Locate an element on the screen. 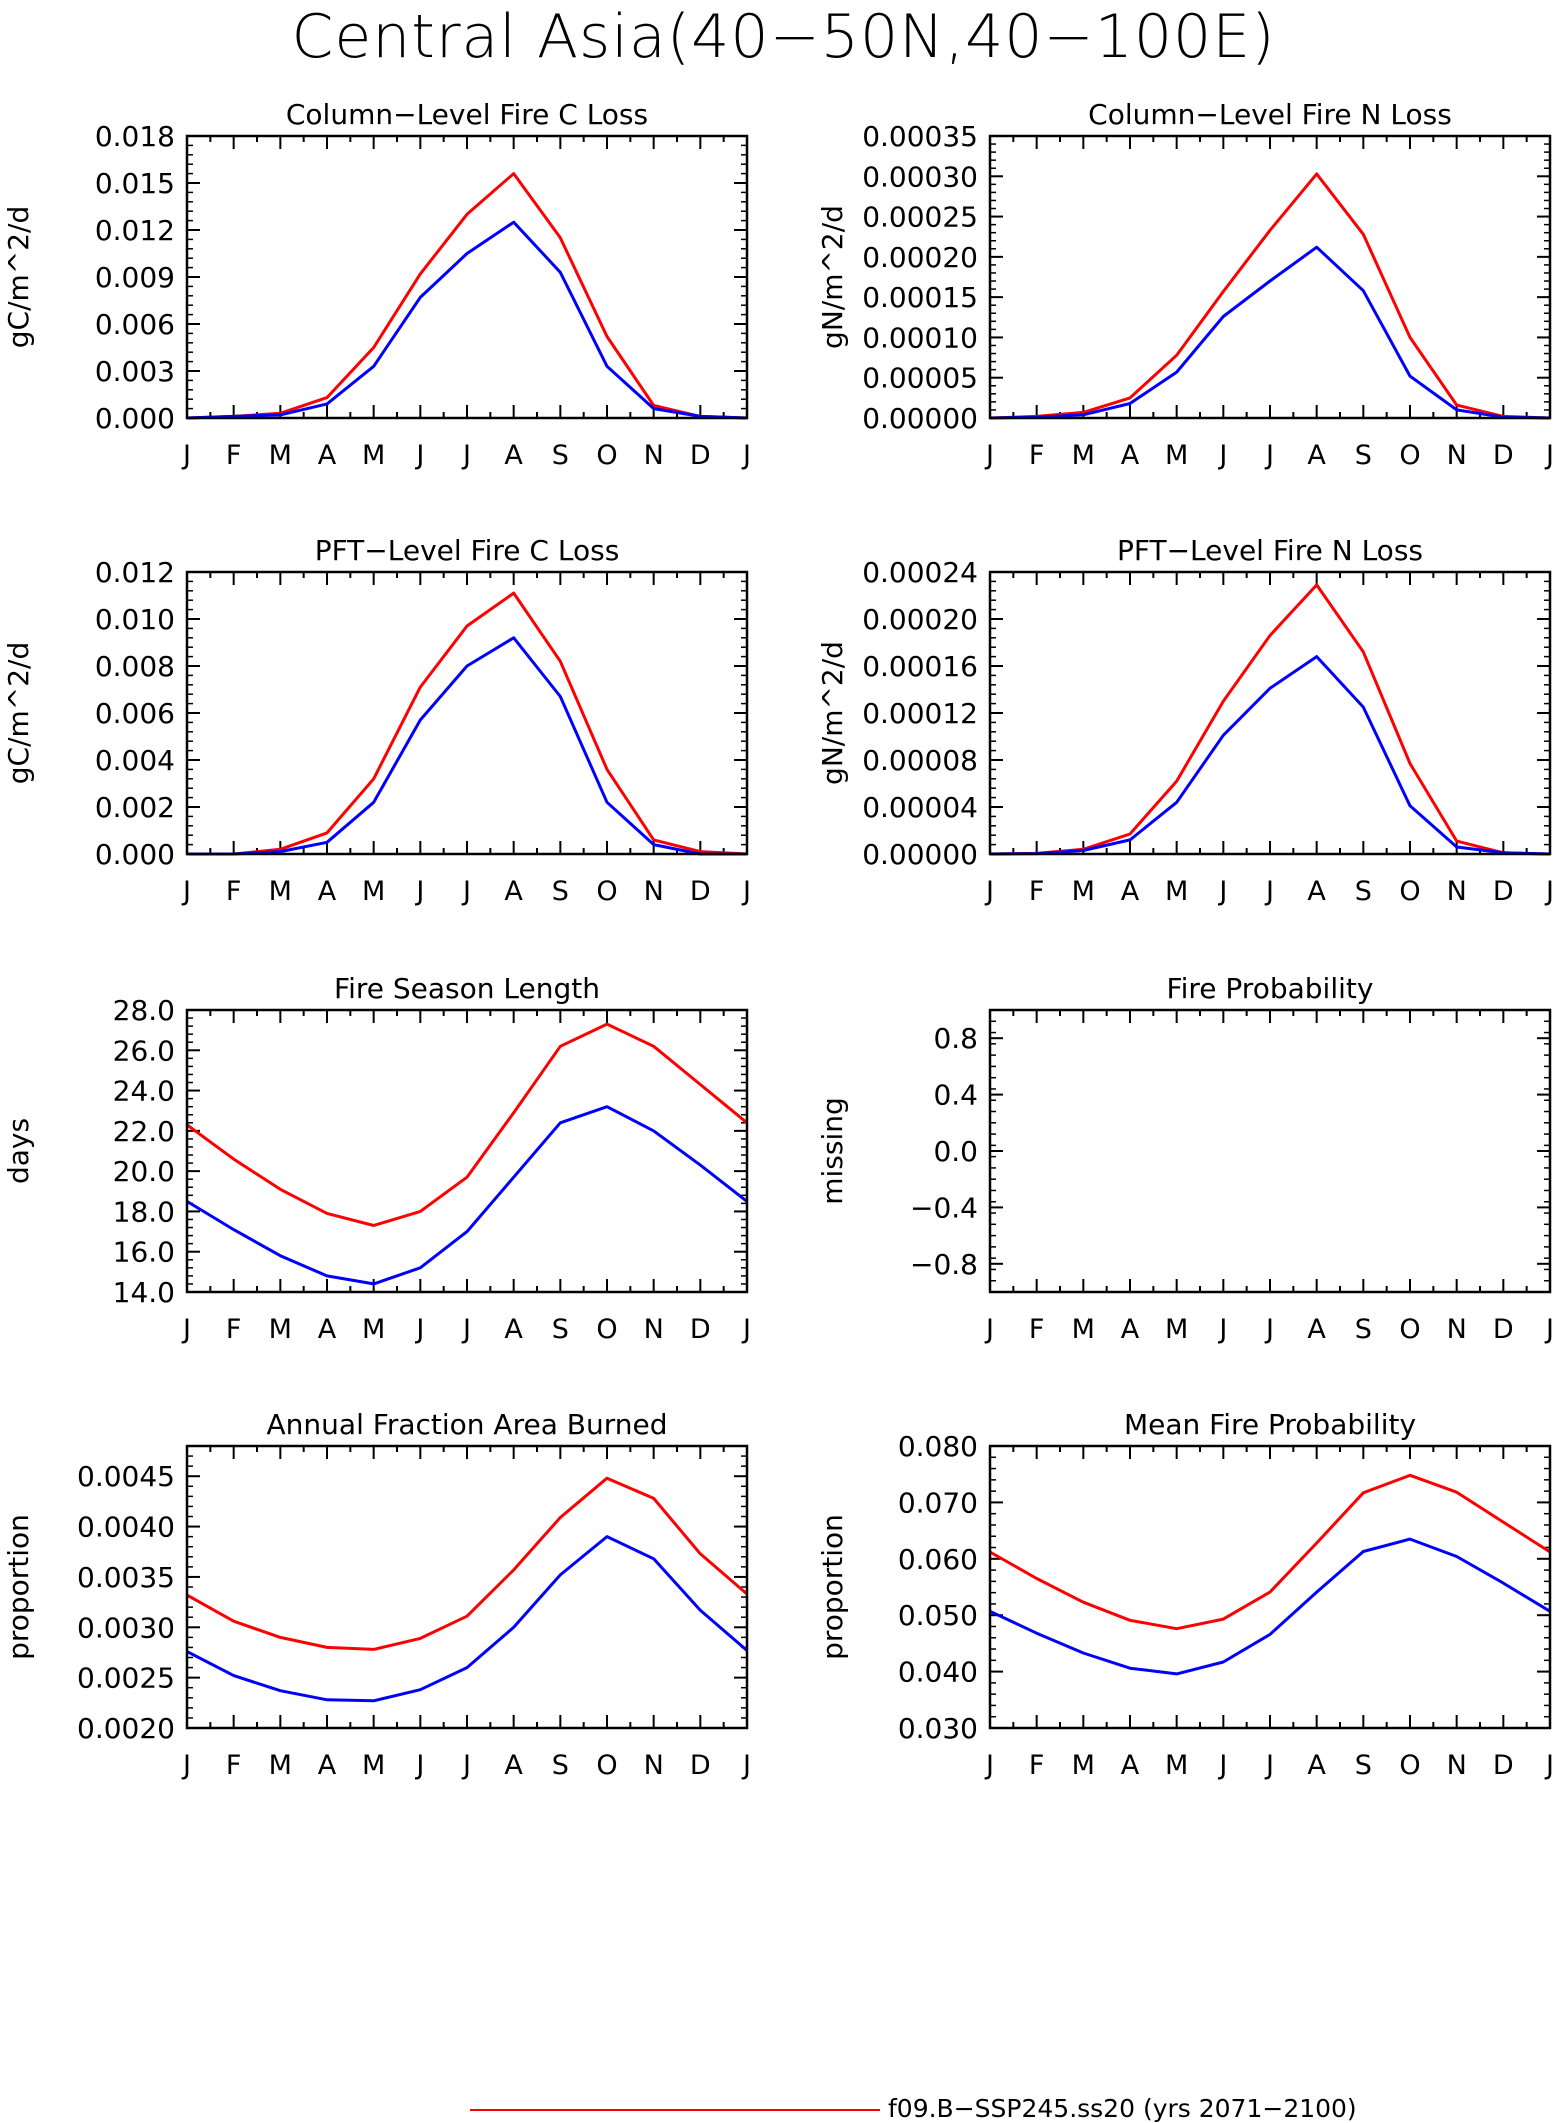  y-tick-label: 28.0 is located at coordinates (144, 1010).